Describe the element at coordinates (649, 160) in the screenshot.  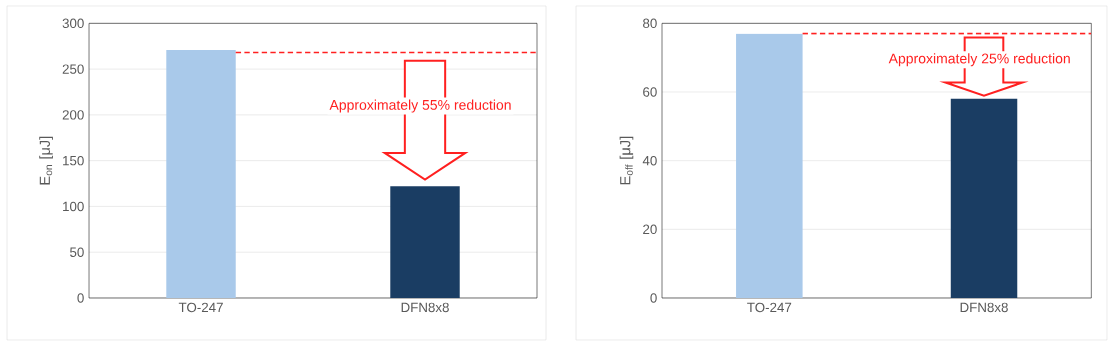
I see `y-tick-label: 40` at that location.